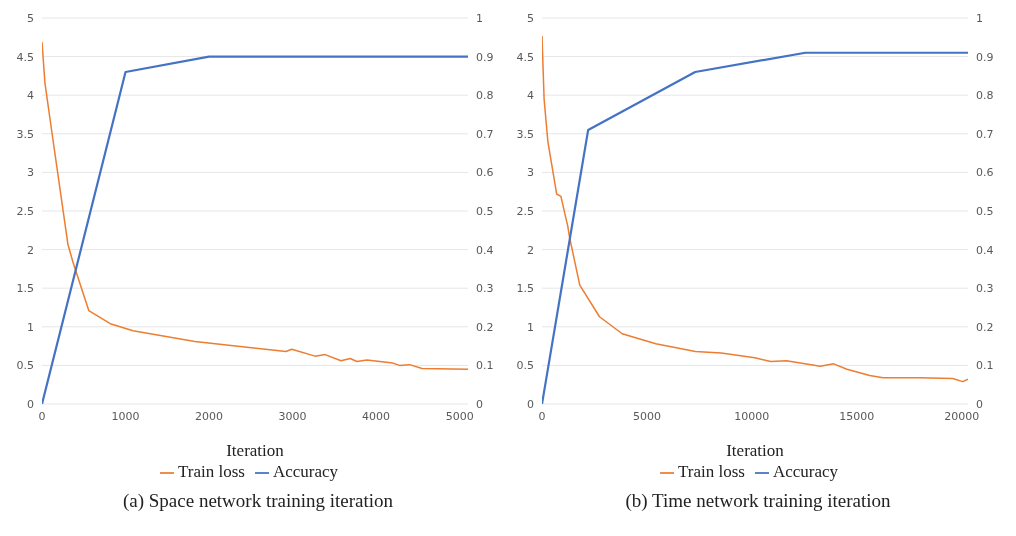  Describe the element at coordinates (758, 501) in the screenshot. I see `text: (b) Time network training iteration` at that location.